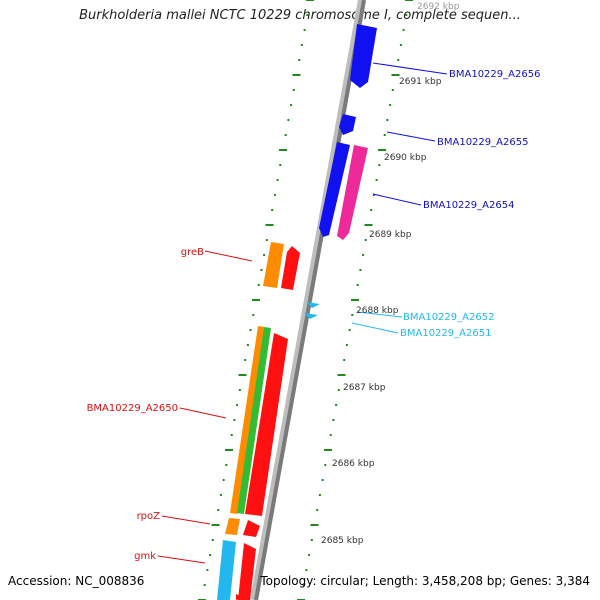 This screenshot has height=600, width=600. What do you see at coordinates (445, 333) in the screenshot?
I see `label-a2651: BMA10229_A2651` at bounding box center [445, 333].